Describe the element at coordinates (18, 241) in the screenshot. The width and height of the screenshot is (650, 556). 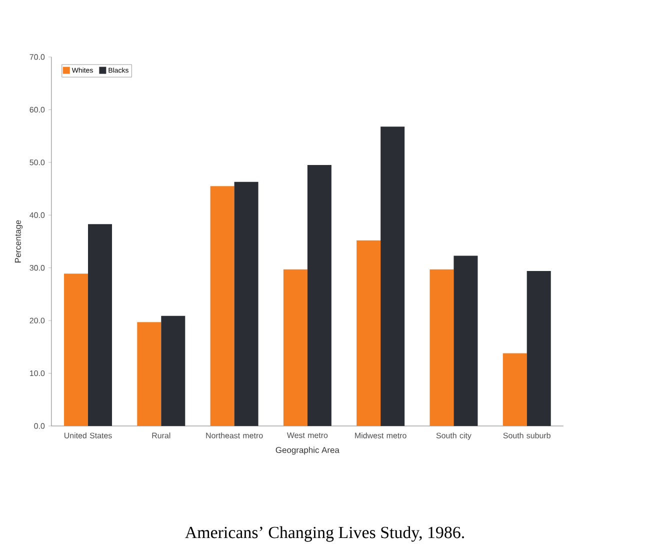
I see `y-axis-title: Percentage` at that location.